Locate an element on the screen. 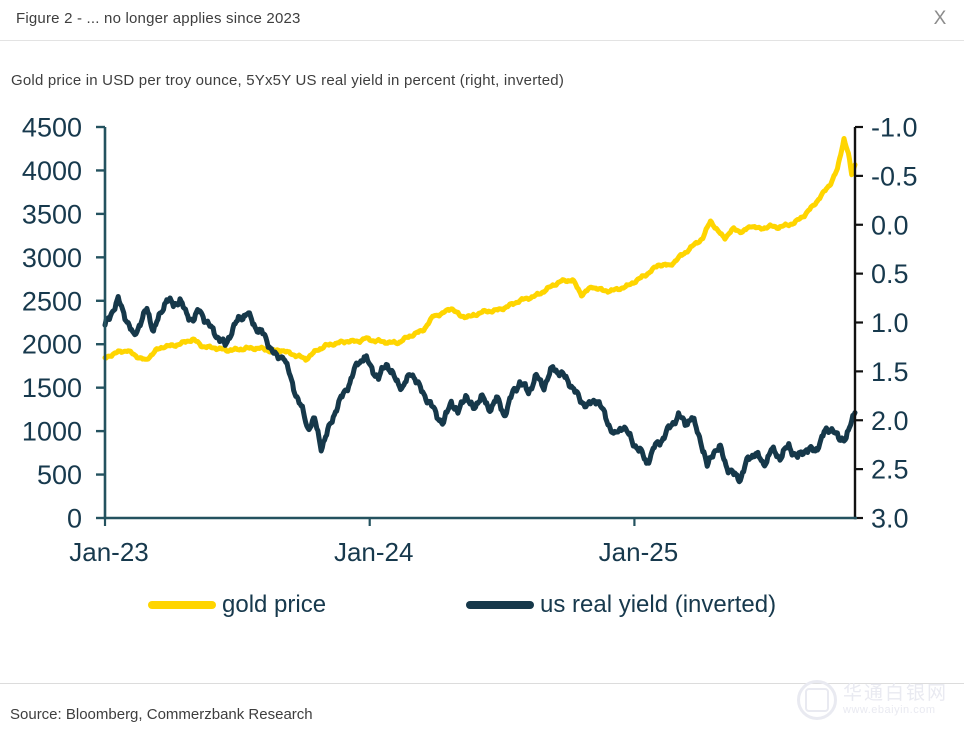 The height and width of the screenshot is (740, 964). left-axis-tick-label: 0 is located at coordinates (74, 519).